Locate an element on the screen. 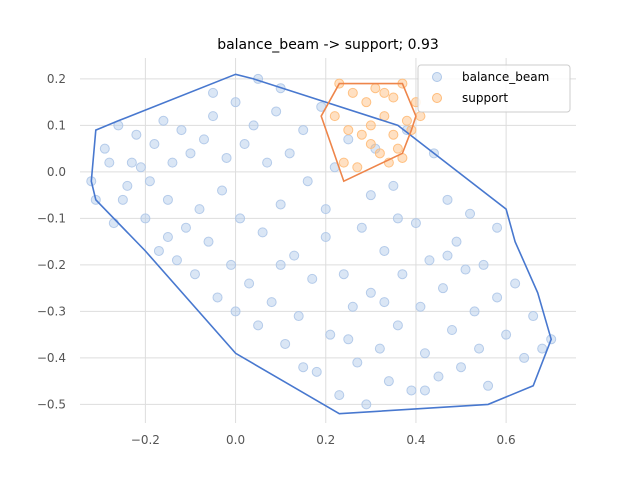 This screenshot has width=640, height=480. support-legend-marker is located at coordinates (437, 98).